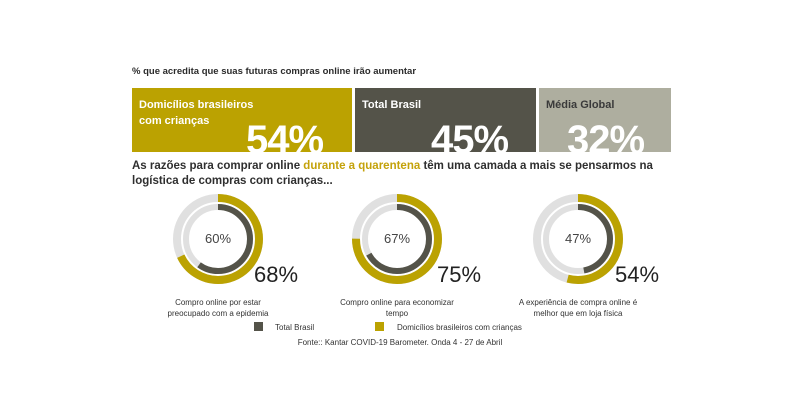 Image resolution: width=800 pixels, height=416 pixels. What do you see at coordinates (196, 113) in the screenshot?
I see `stat-label-kids: Domicílios brasileiros com crianças` at bounding box center [196, 113].